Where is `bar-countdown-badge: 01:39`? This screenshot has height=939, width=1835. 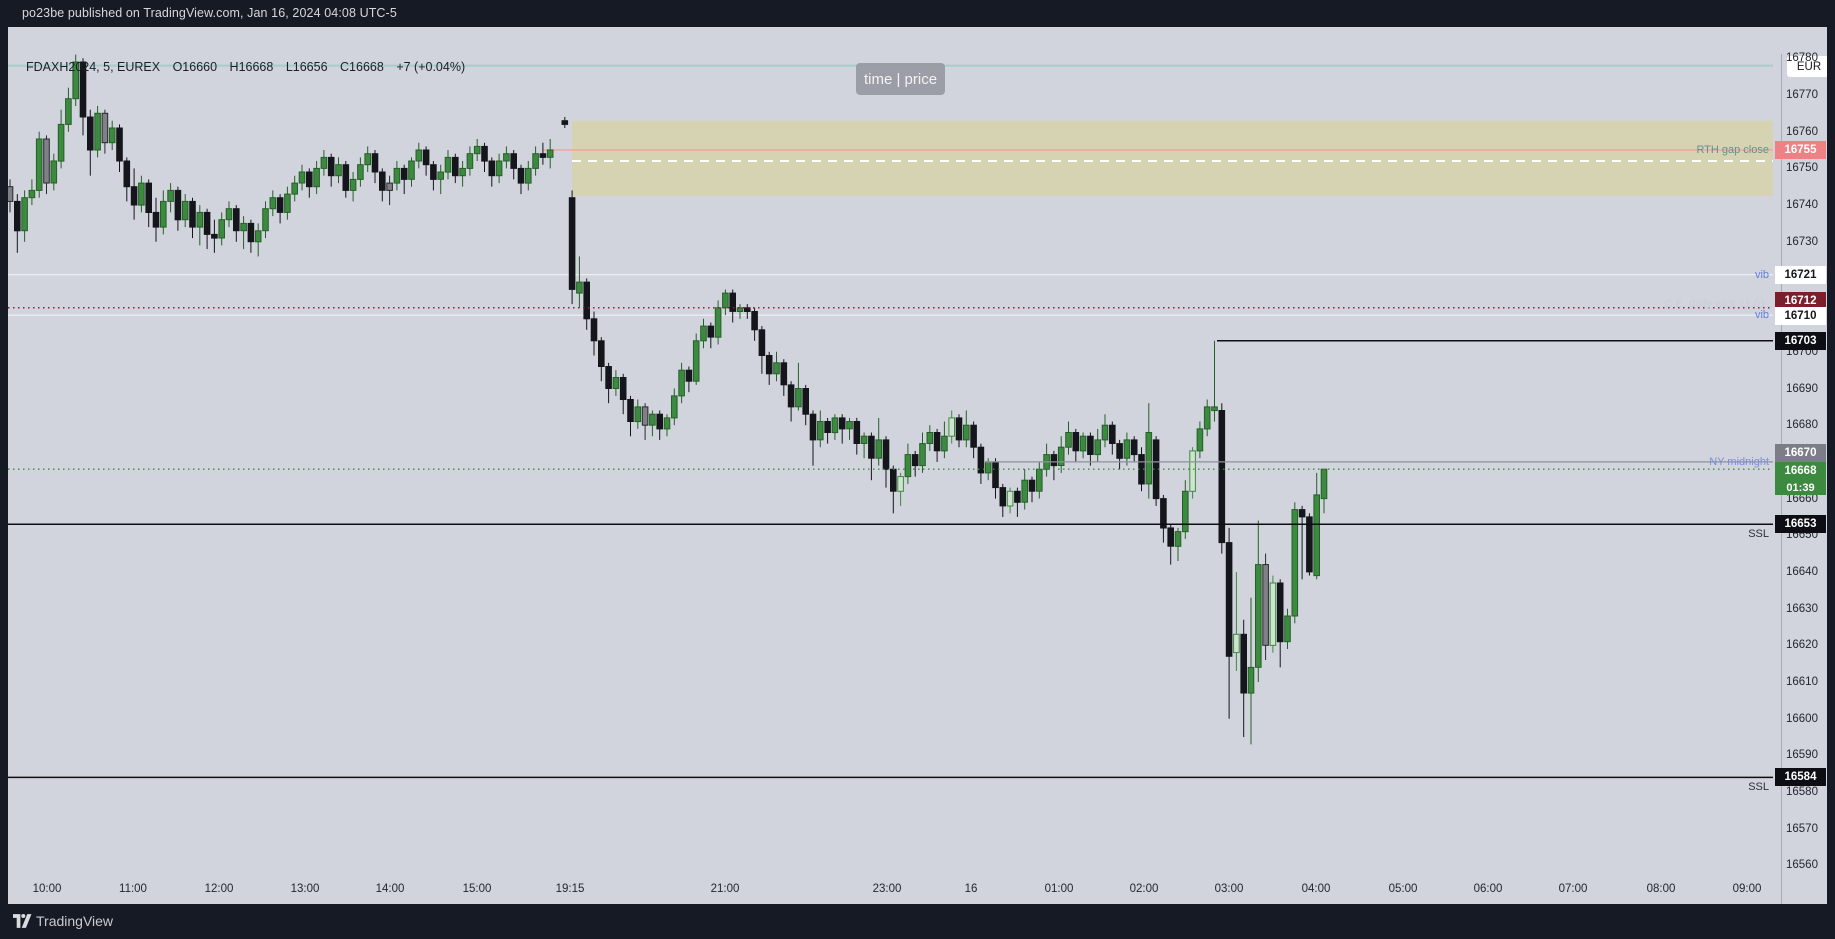
bar-countdown-badge: 01:39 is located at coordinates (1800, 488).